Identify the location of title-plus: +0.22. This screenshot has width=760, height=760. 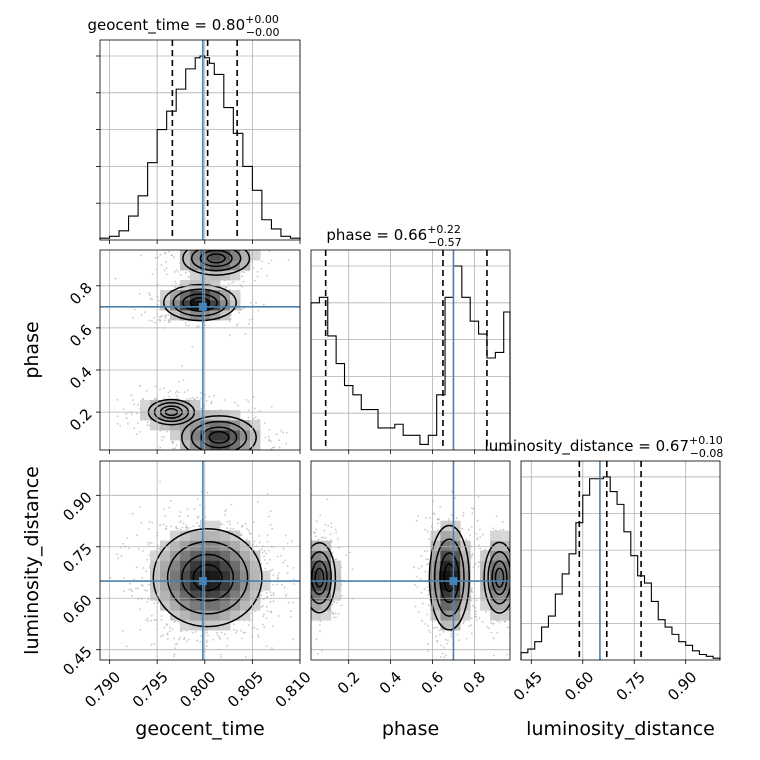
(444, 229).